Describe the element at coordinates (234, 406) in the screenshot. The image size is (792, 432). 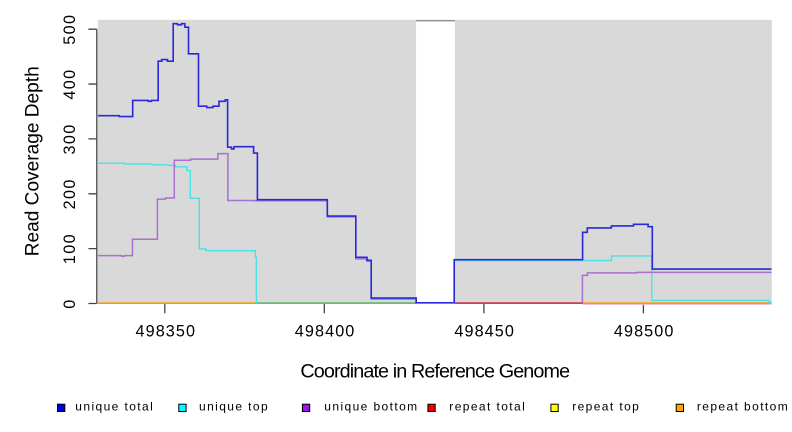
I see `svg-text: unique top` at that location.